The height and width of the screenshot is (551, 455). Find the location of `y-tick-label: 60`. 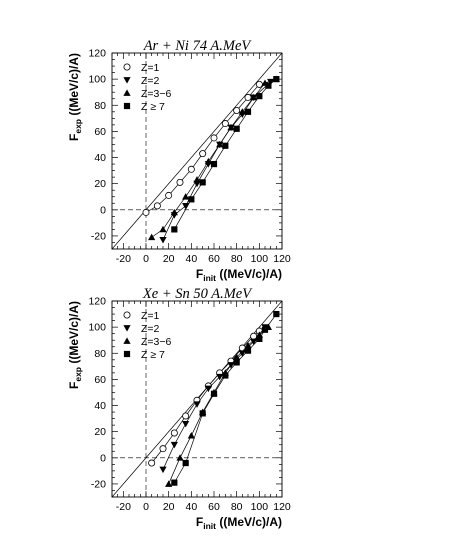

y-tick-label: 60 is located at coordinates (100, 132).